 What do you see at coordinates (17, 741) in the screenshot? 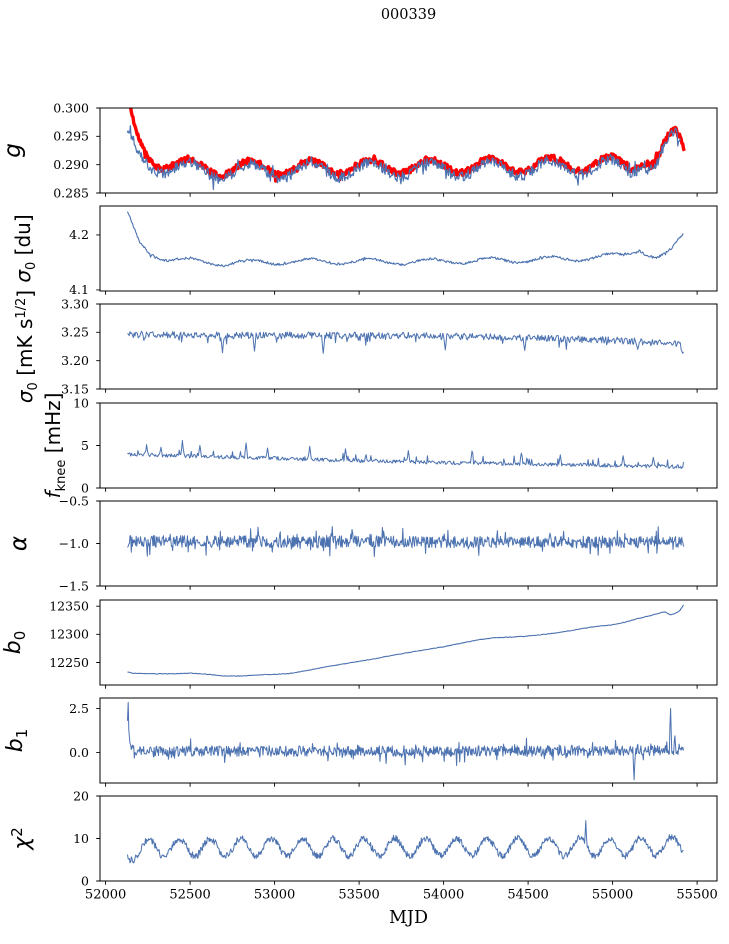
I see `y-axis-label-b1: b1` at bounding box center [17, 741].